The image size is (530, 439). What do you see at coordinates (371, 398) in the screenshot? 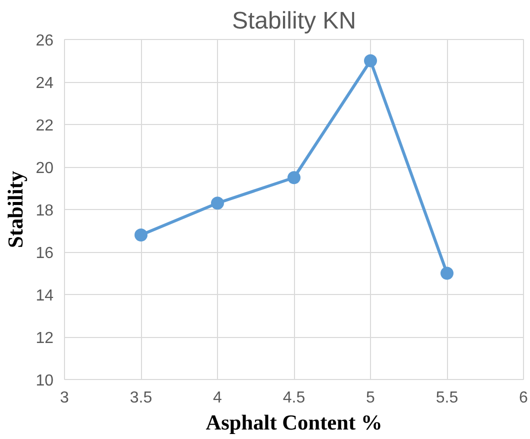
I see `x-tick-label: 5` at bounding box center [371, 398].